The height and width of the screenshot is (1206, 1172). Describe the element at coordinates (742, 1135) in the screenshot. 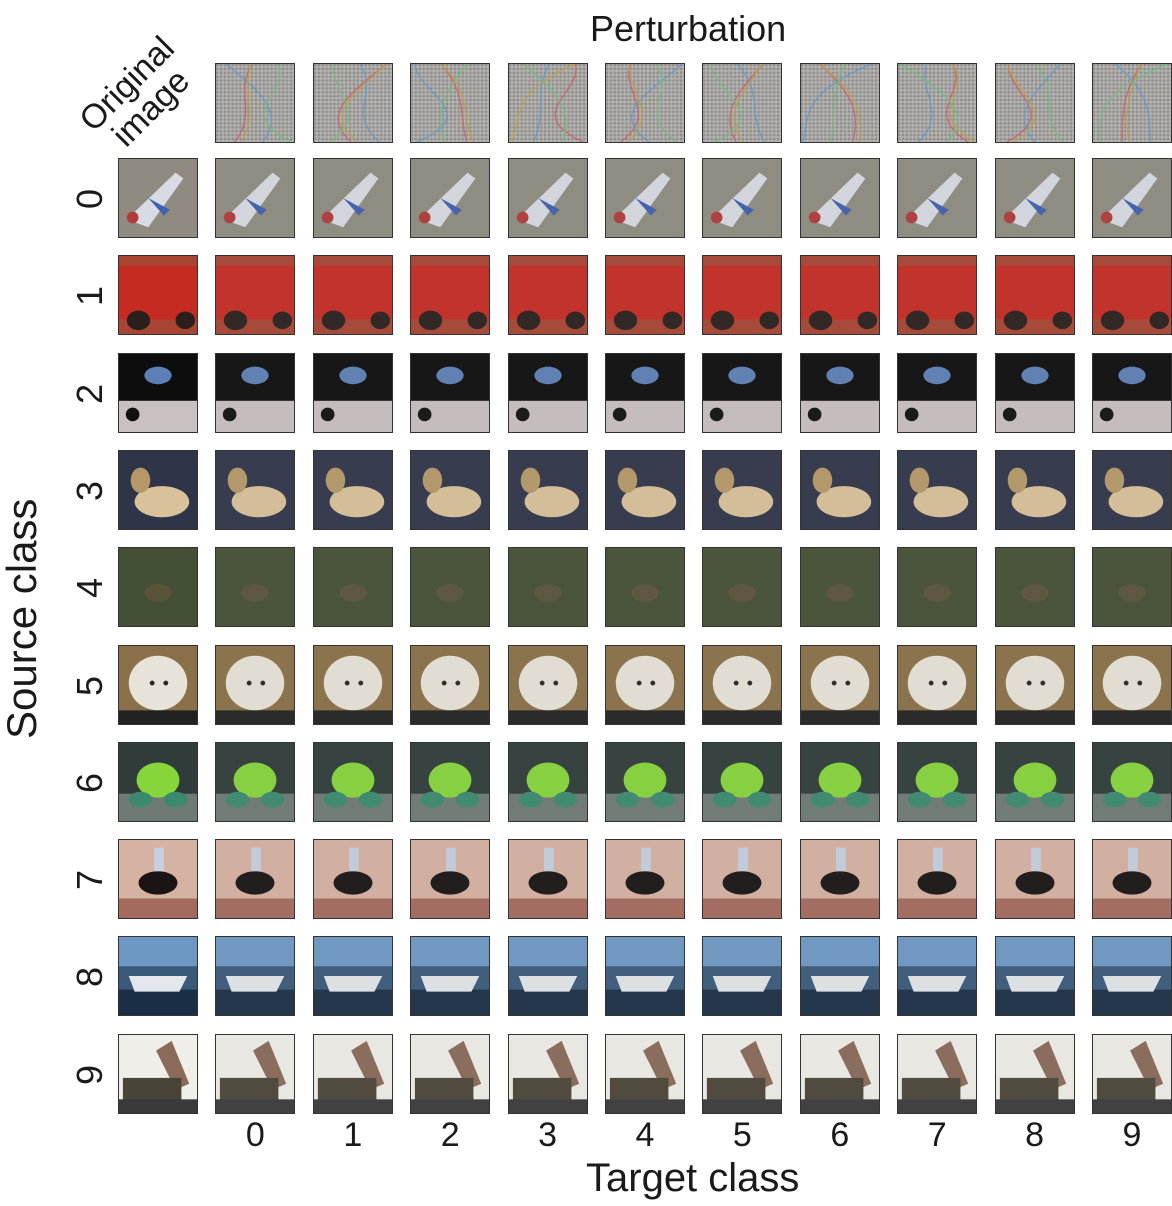

I see `target-class-label: 5` at that location.